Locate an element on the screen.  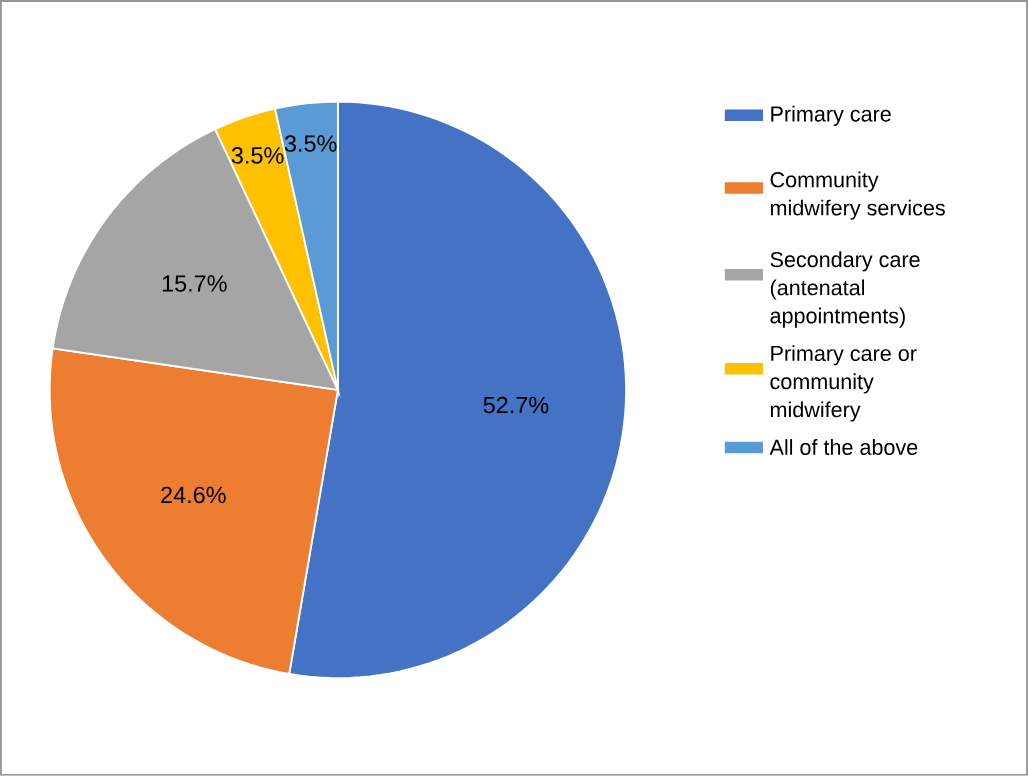
legend-label: Secondary care (antenatal appointments) is located at coordinates (845, 289).